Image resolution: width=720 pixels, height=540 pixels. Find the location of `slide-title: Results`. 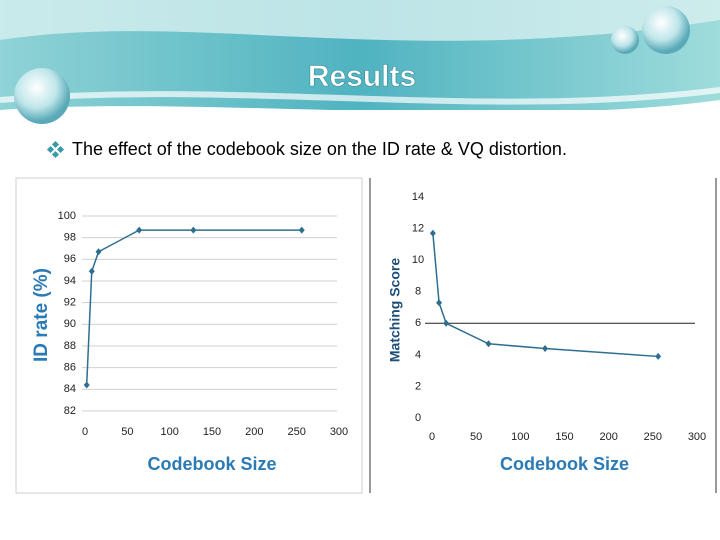

slide-title: Results is located at coordinates (362, 76).